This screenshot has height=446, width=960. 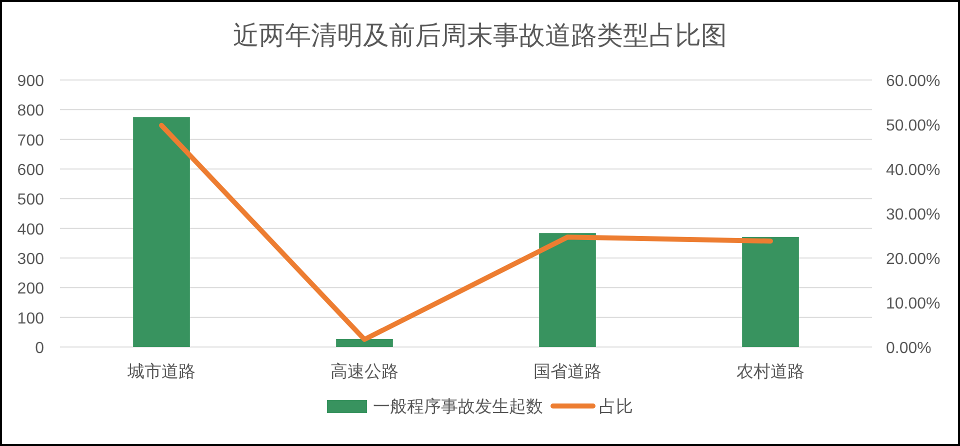 I want to click on y2-tick-label: 20.00%, so click(x=913, y=259).